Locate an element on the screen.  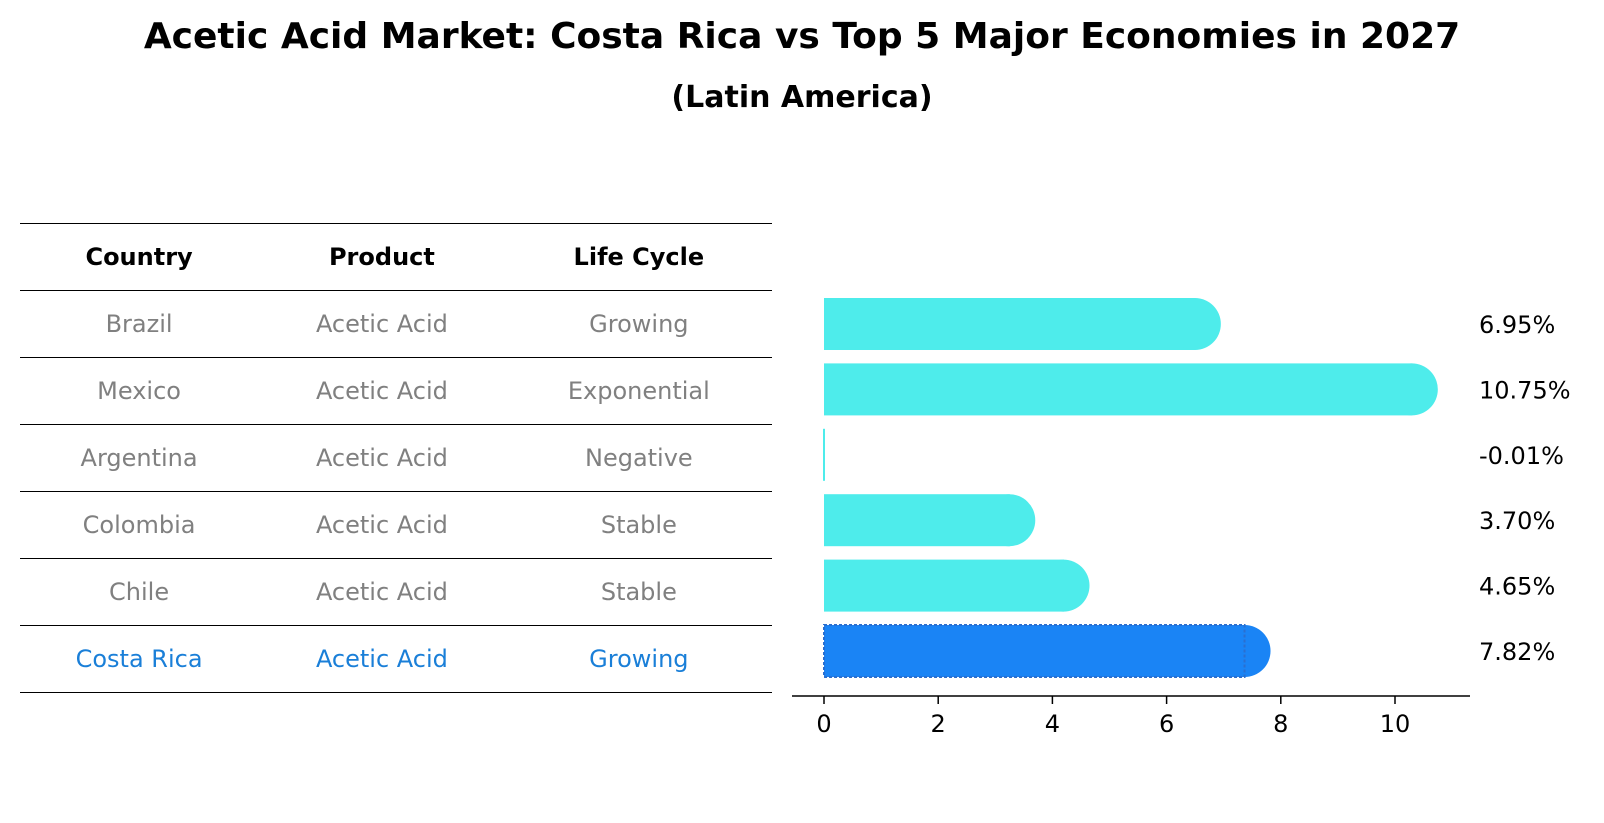
column-header-life-cycle: Life Cycle is located at coordinates (638, 257).